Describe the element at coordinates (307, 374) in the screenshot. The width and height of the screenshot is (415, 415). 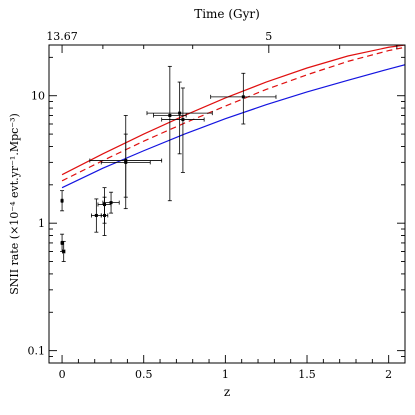
I see `x-tick-label: 1.5` at that location.